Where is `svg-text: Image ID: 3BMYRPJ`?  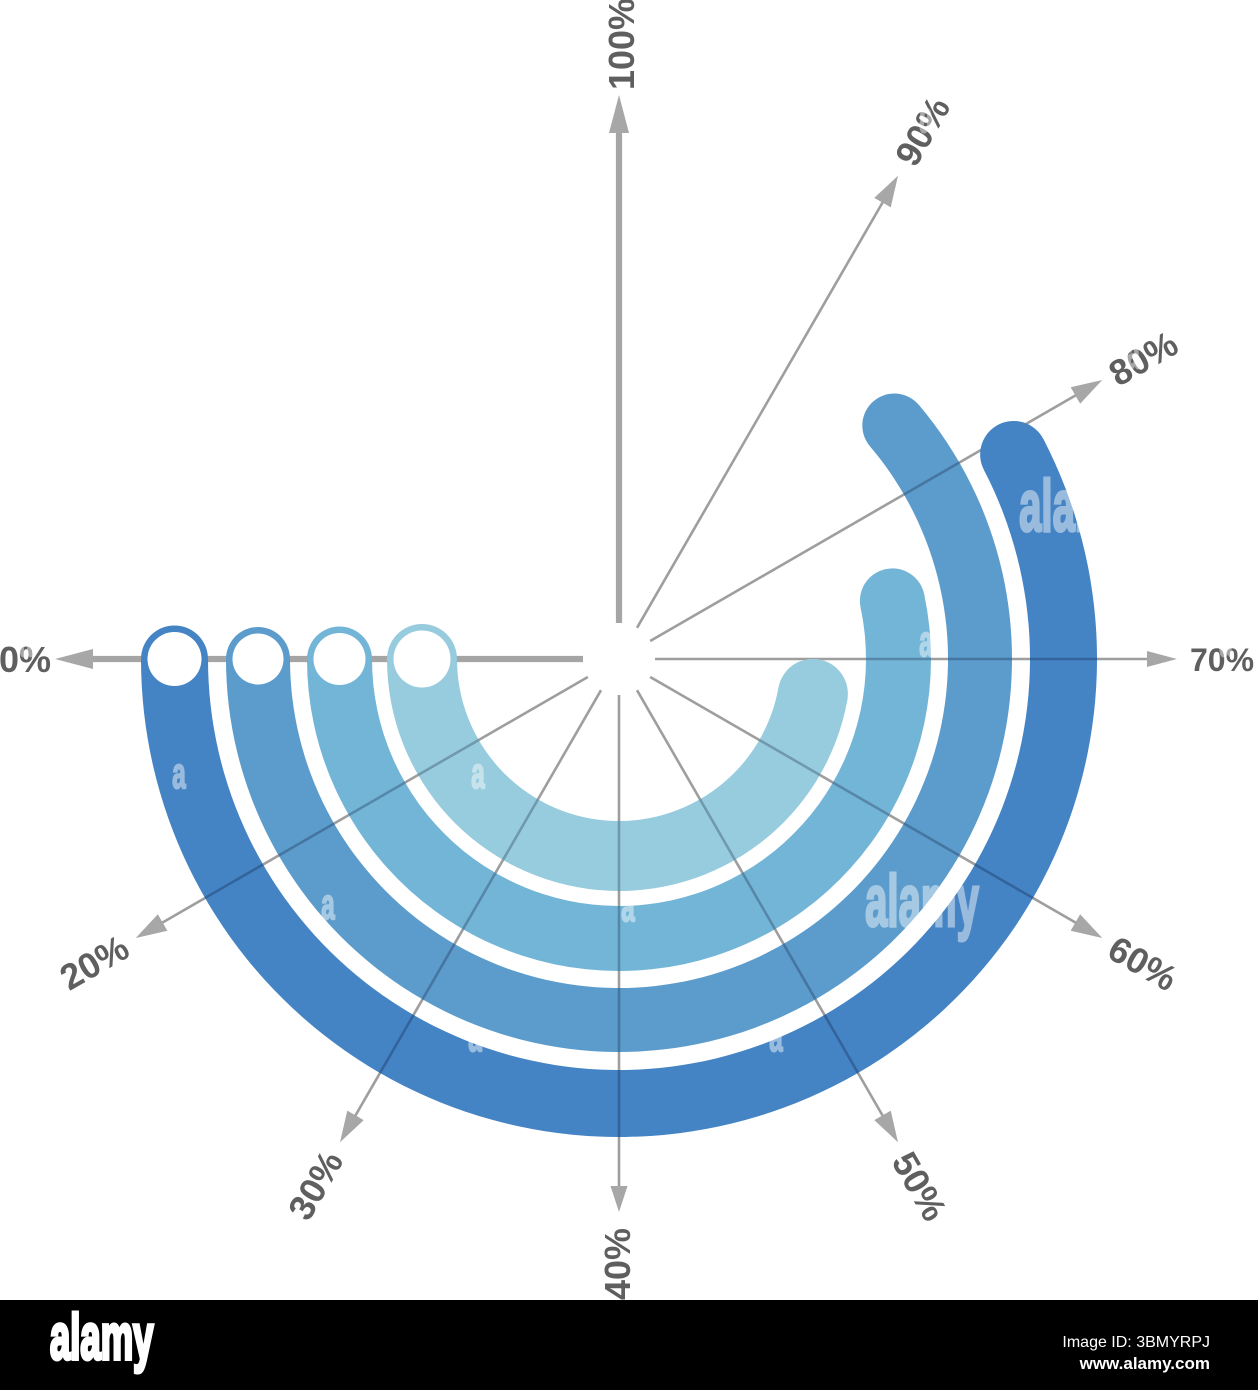
svg-text: Image ID: 3BMYRPJ is located at coordinates (1136, 1342).